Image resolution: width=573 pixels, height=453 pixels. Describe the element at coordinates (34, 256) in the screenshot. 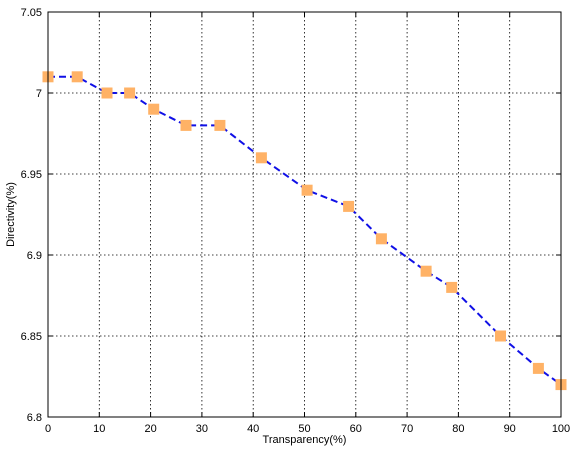

I see `y-tick-label: 6.9` at that location.